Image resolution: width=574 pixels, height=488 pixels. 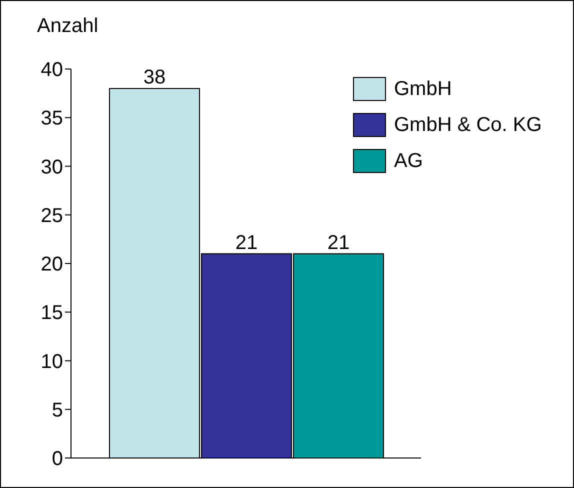 I want to click on y-tick-label: 25, so click(x=51, y=215).